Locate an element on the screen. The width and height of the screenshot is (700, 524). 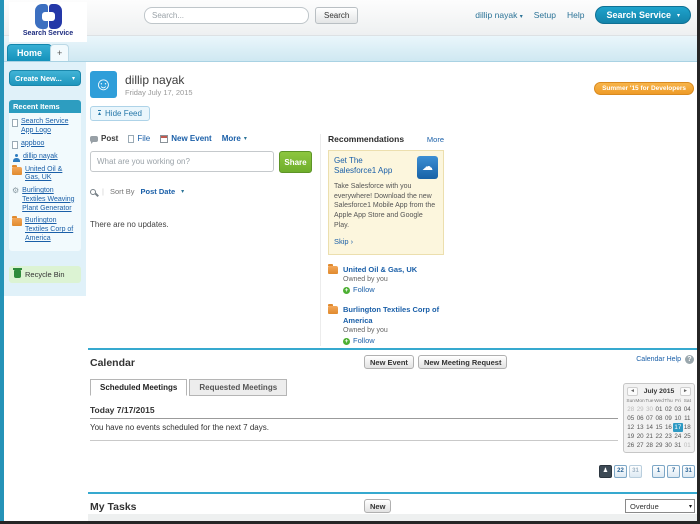
publisher-tab-file: File is located at coordinates (139, 138).